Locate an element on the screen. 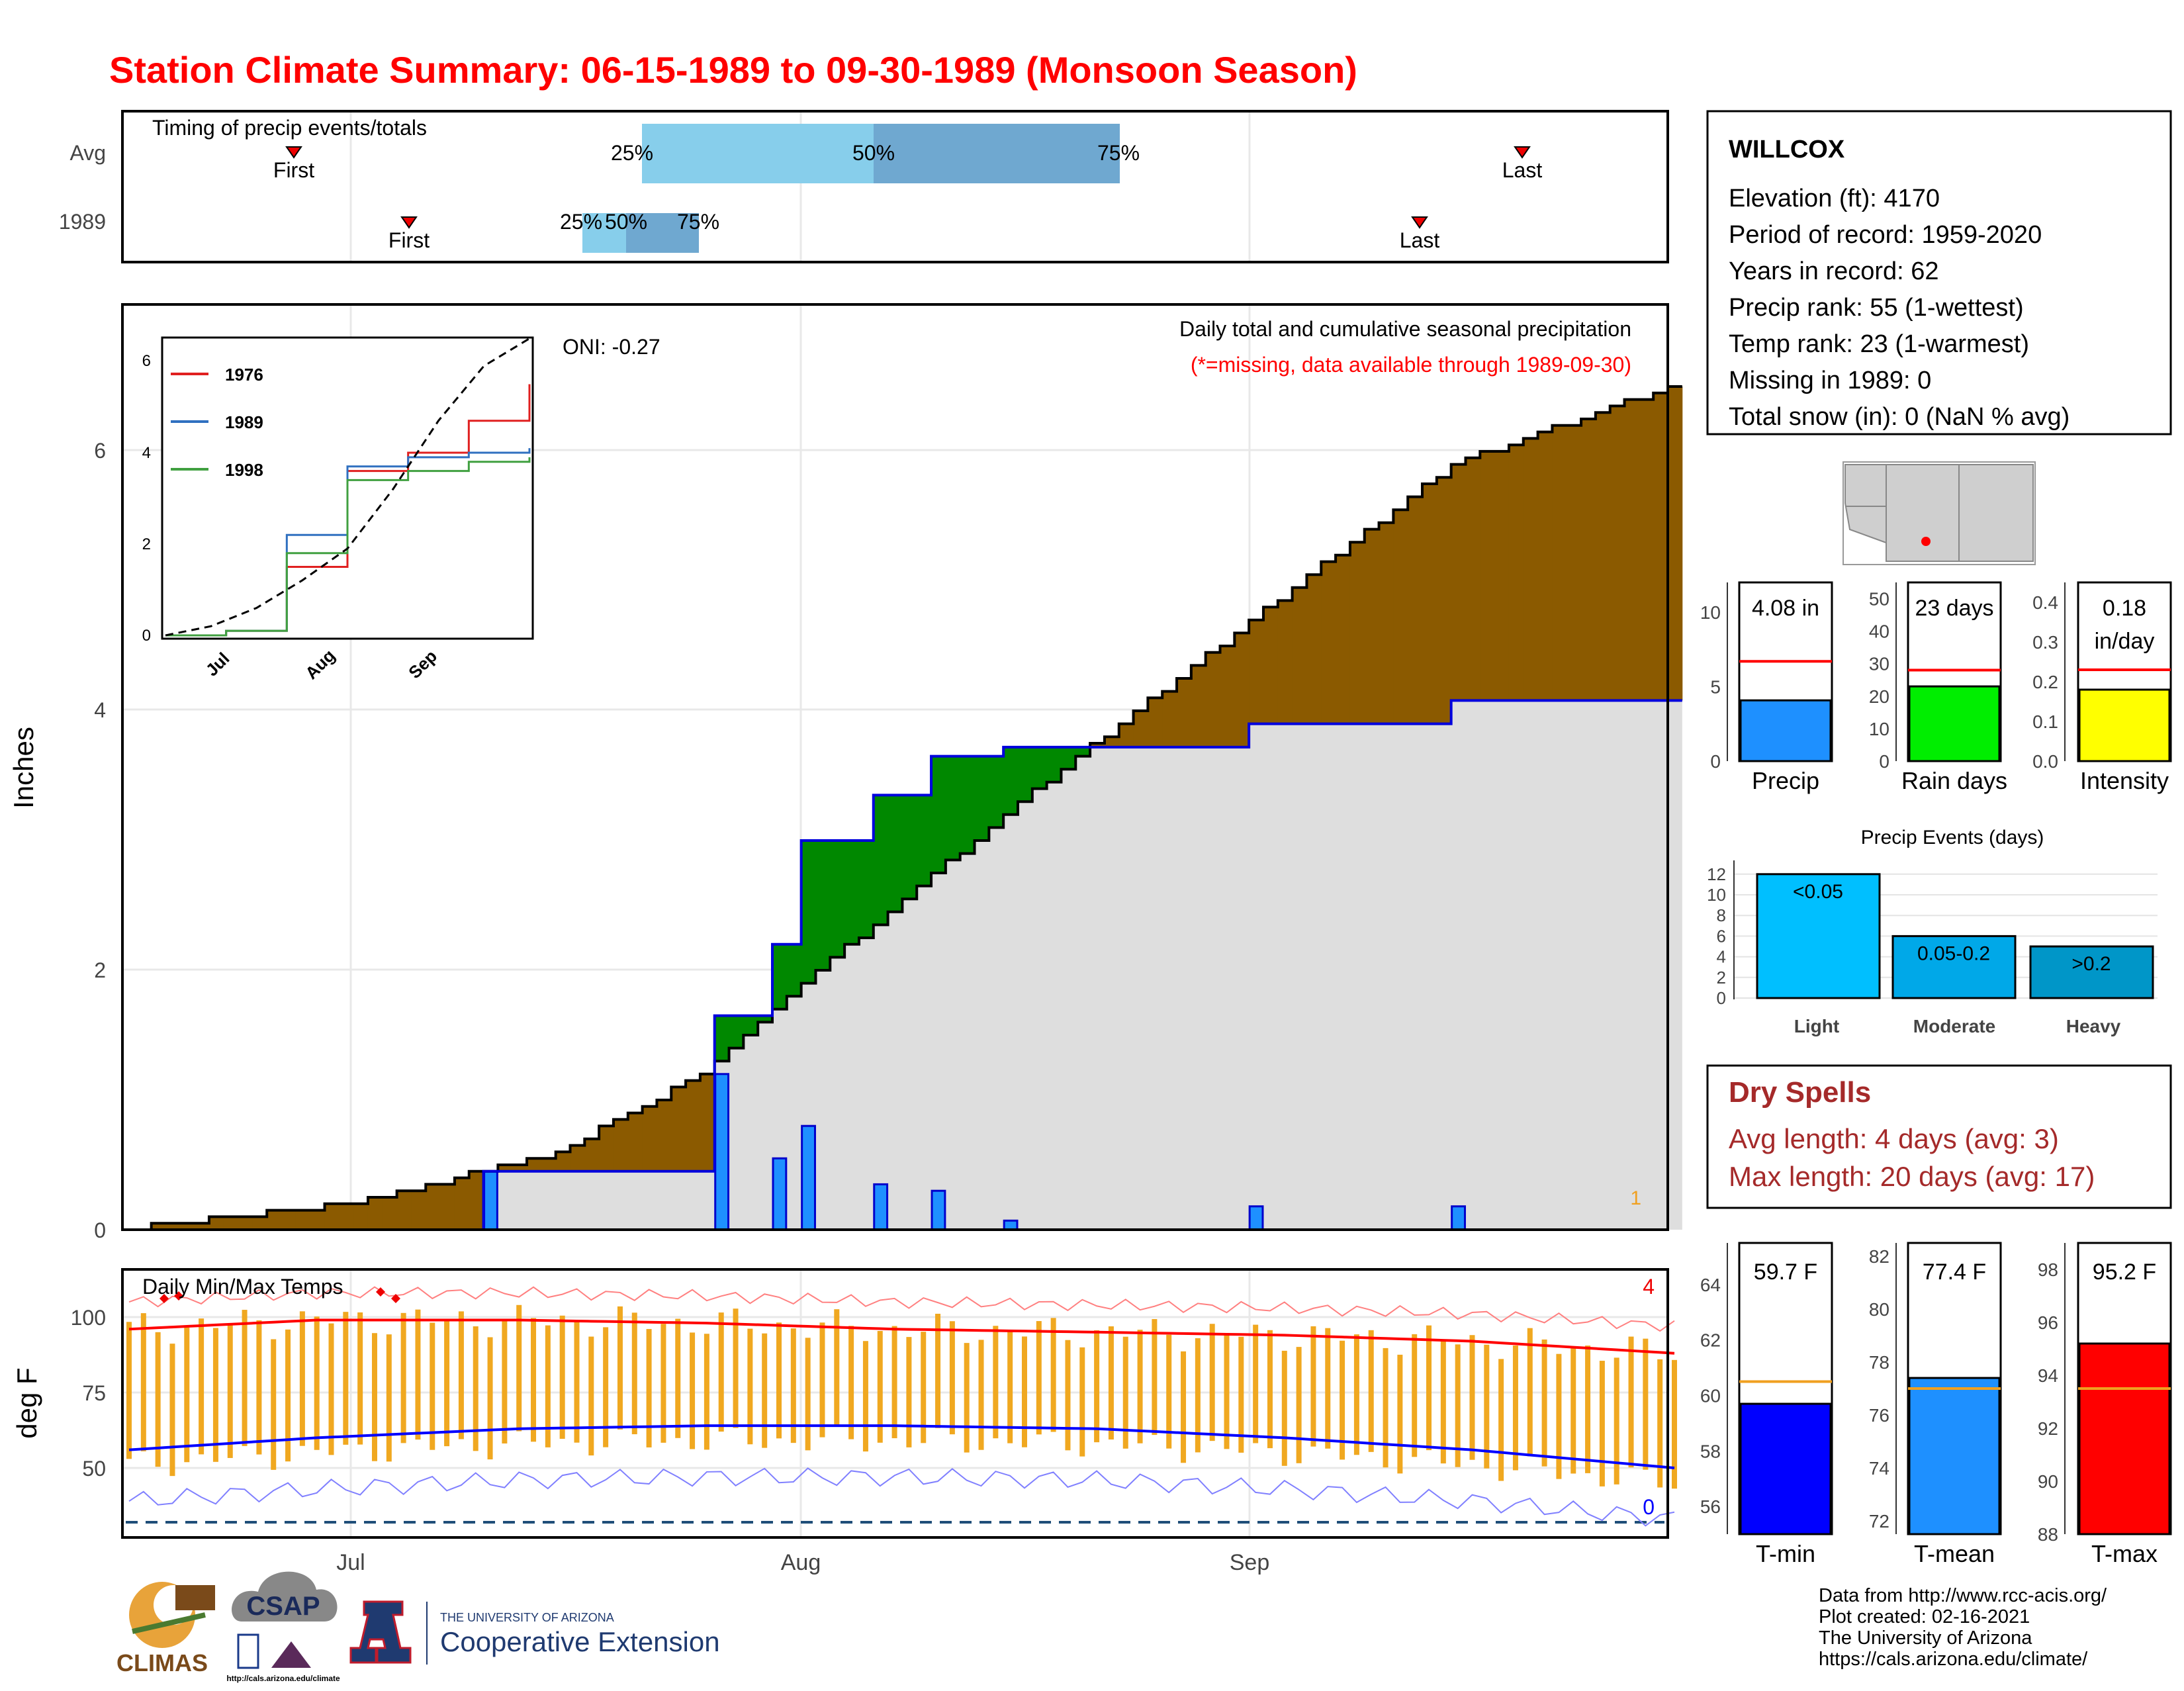 The width and height of the screenshot is (2184, 1691). precip-ytick-4: 4 is located at coordinates (100, 710).